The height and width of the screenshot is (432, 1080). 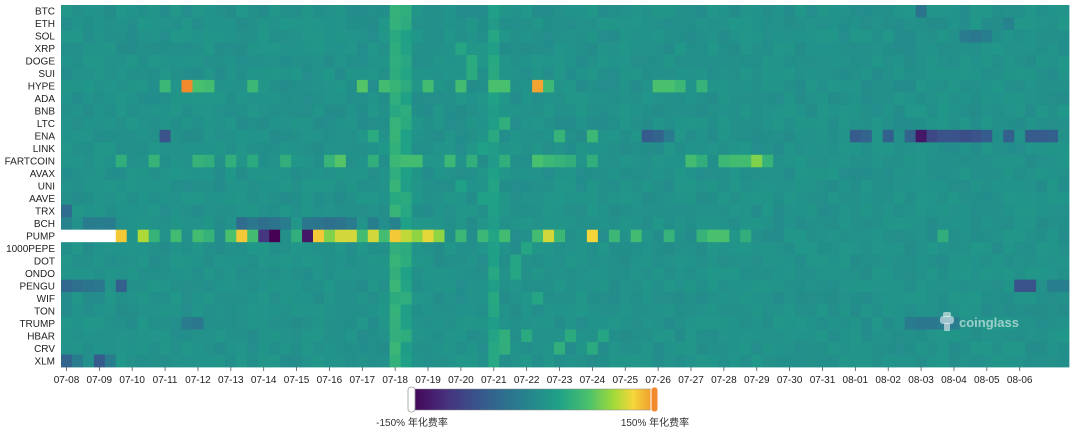 What do you see at coordinates (654, 399) in the screenshot?
I see `colorbar-max-handle` at bounding box center [654, 399].